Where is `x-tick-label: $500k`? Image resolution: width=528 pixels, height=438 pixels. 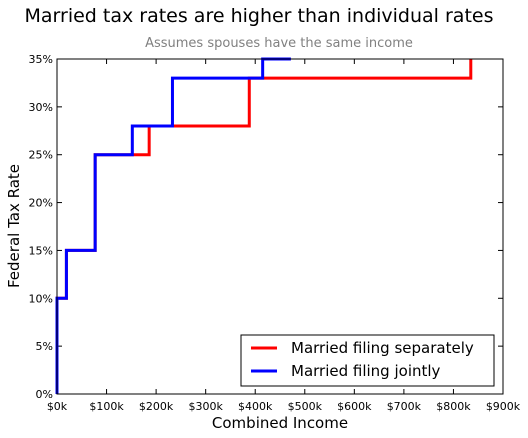
x-tick-label: $500k is located at coordinates (305, 406).